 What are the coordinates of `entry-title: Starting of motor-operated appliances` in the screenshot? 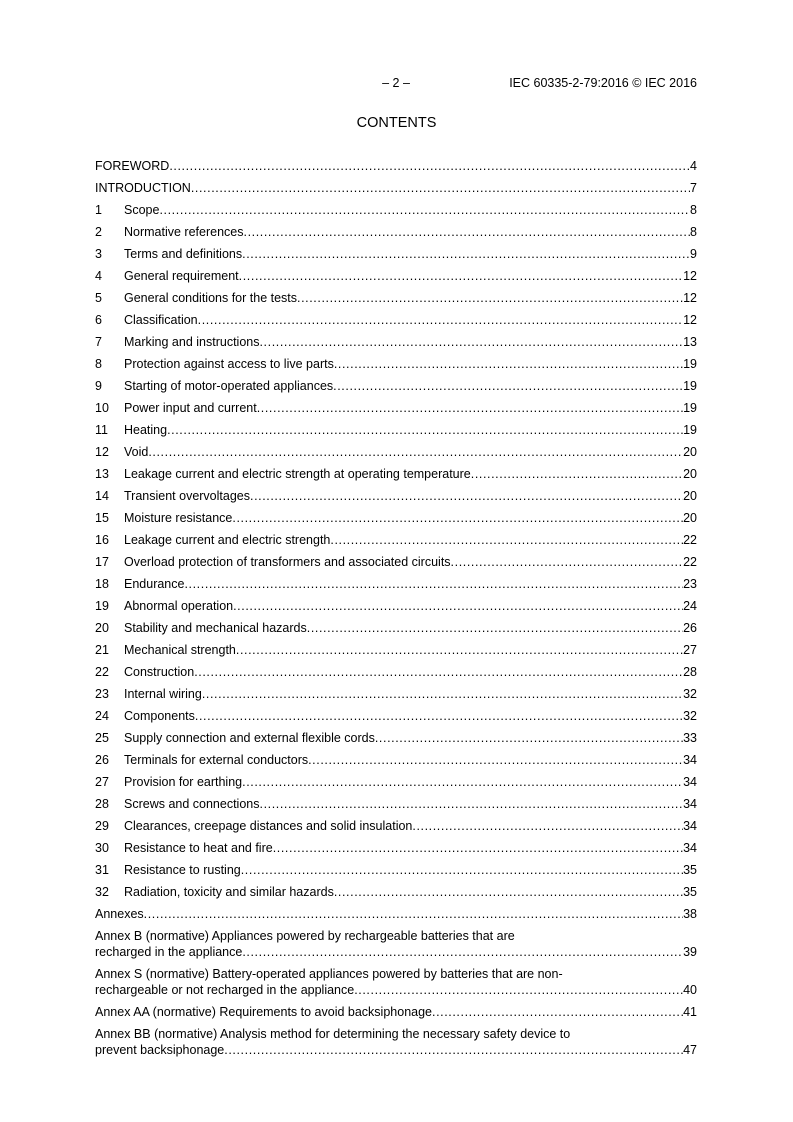 It's located at (229, 386).